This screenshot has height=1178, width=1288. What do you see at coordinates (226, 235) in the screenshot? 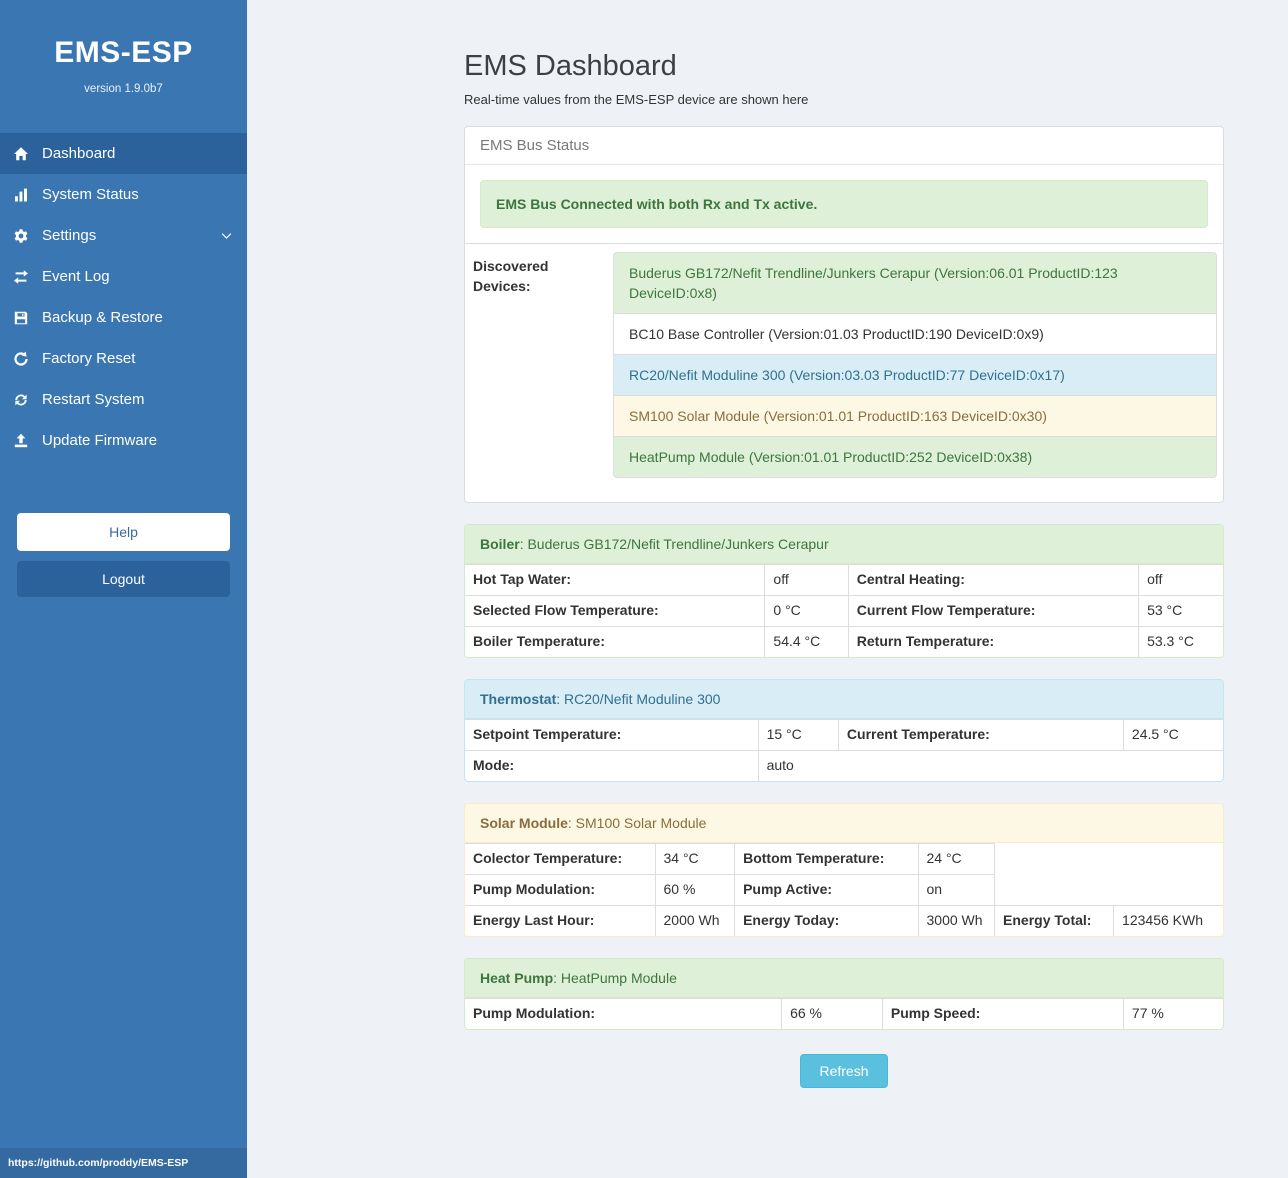
I see `chevron-down-icon` at bounding box center [226, 235].